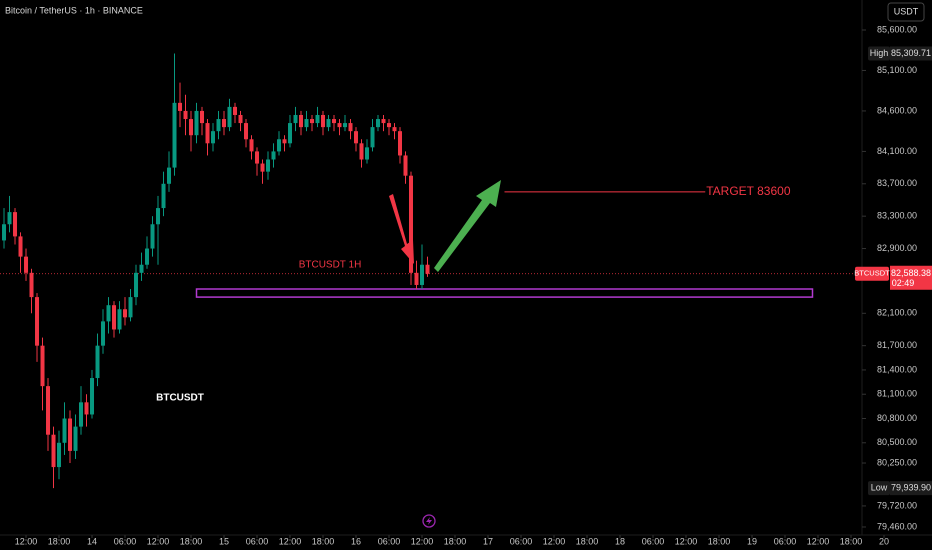  Describe the element at coordinates (401, 229) in the screenshot. I see `down-arrow` at that location.